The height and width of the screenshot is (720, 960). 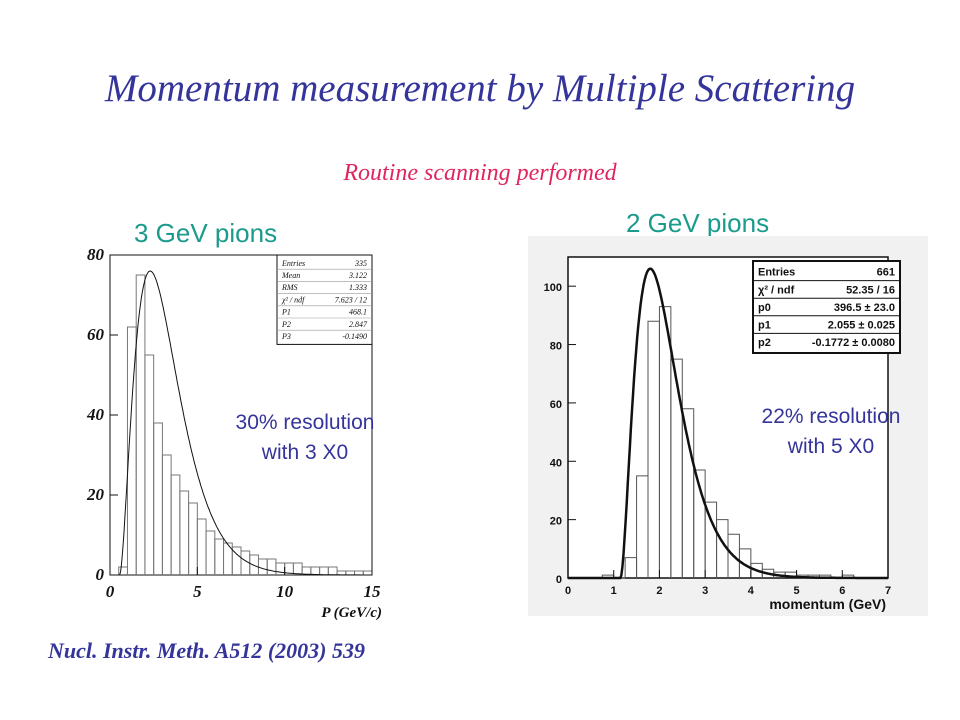 I want to click on right-y-tick-label: 40, so click(x=556, y=463).